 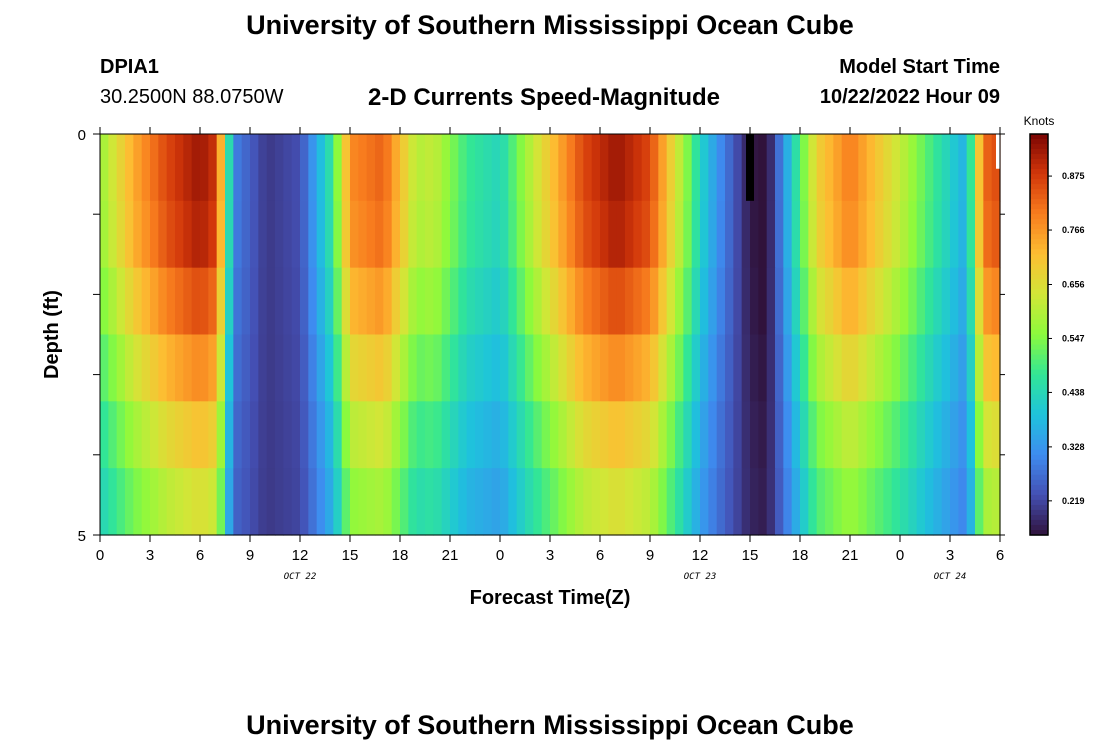 I want to click on y-tick-label: 0, so click(x=82, y=135).